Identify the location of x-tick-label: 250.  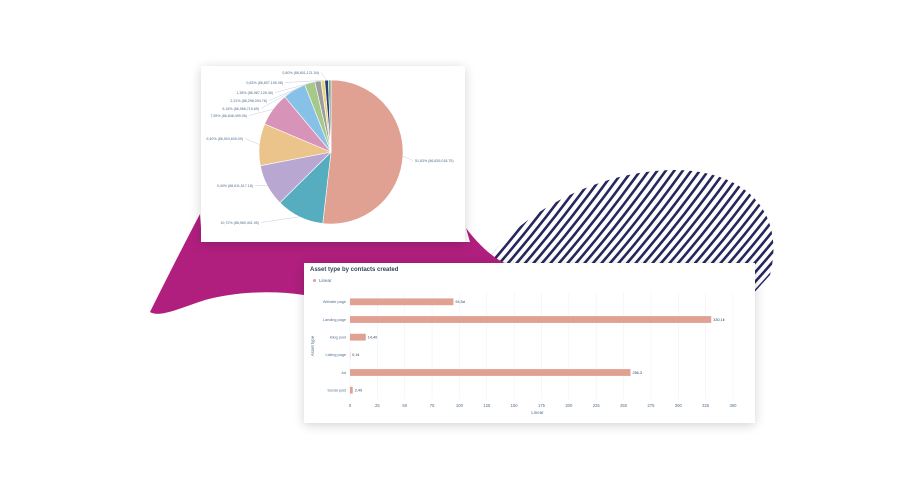
(624, 405).